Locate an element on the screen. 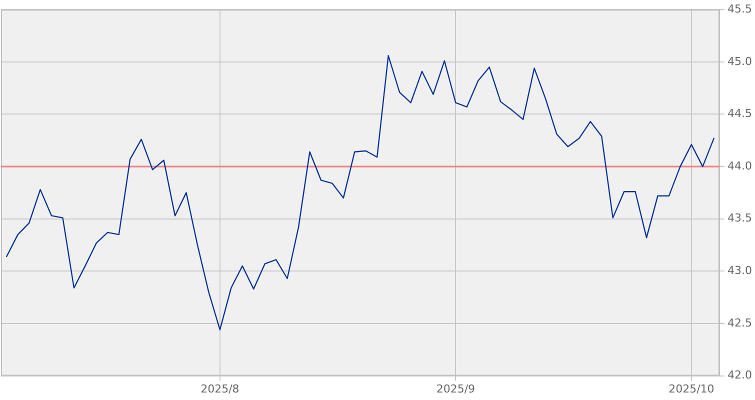 Image resolution: width=755 pixels, height=400 pixels. y-tick-label: 43.0 is located at coordinates (740, 271).